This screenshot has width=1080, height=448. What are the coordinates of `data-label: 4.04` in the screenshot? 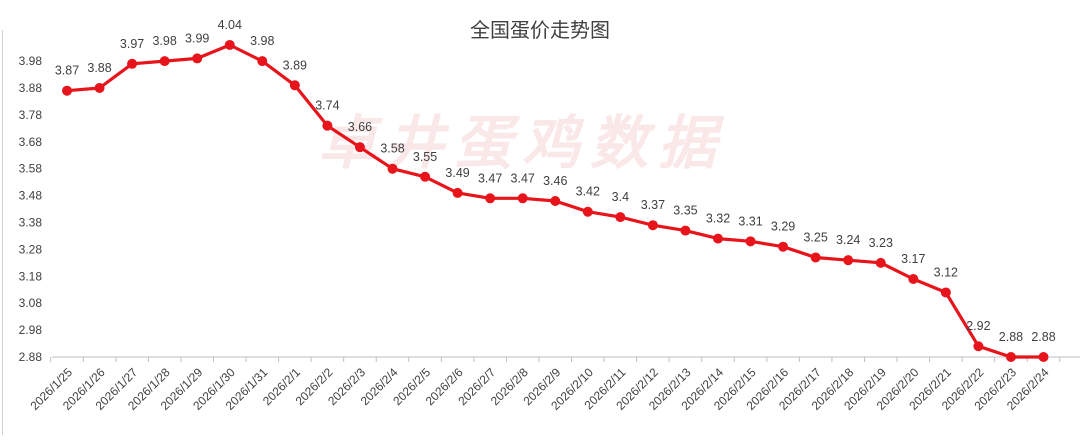 It's located at (230, 25).